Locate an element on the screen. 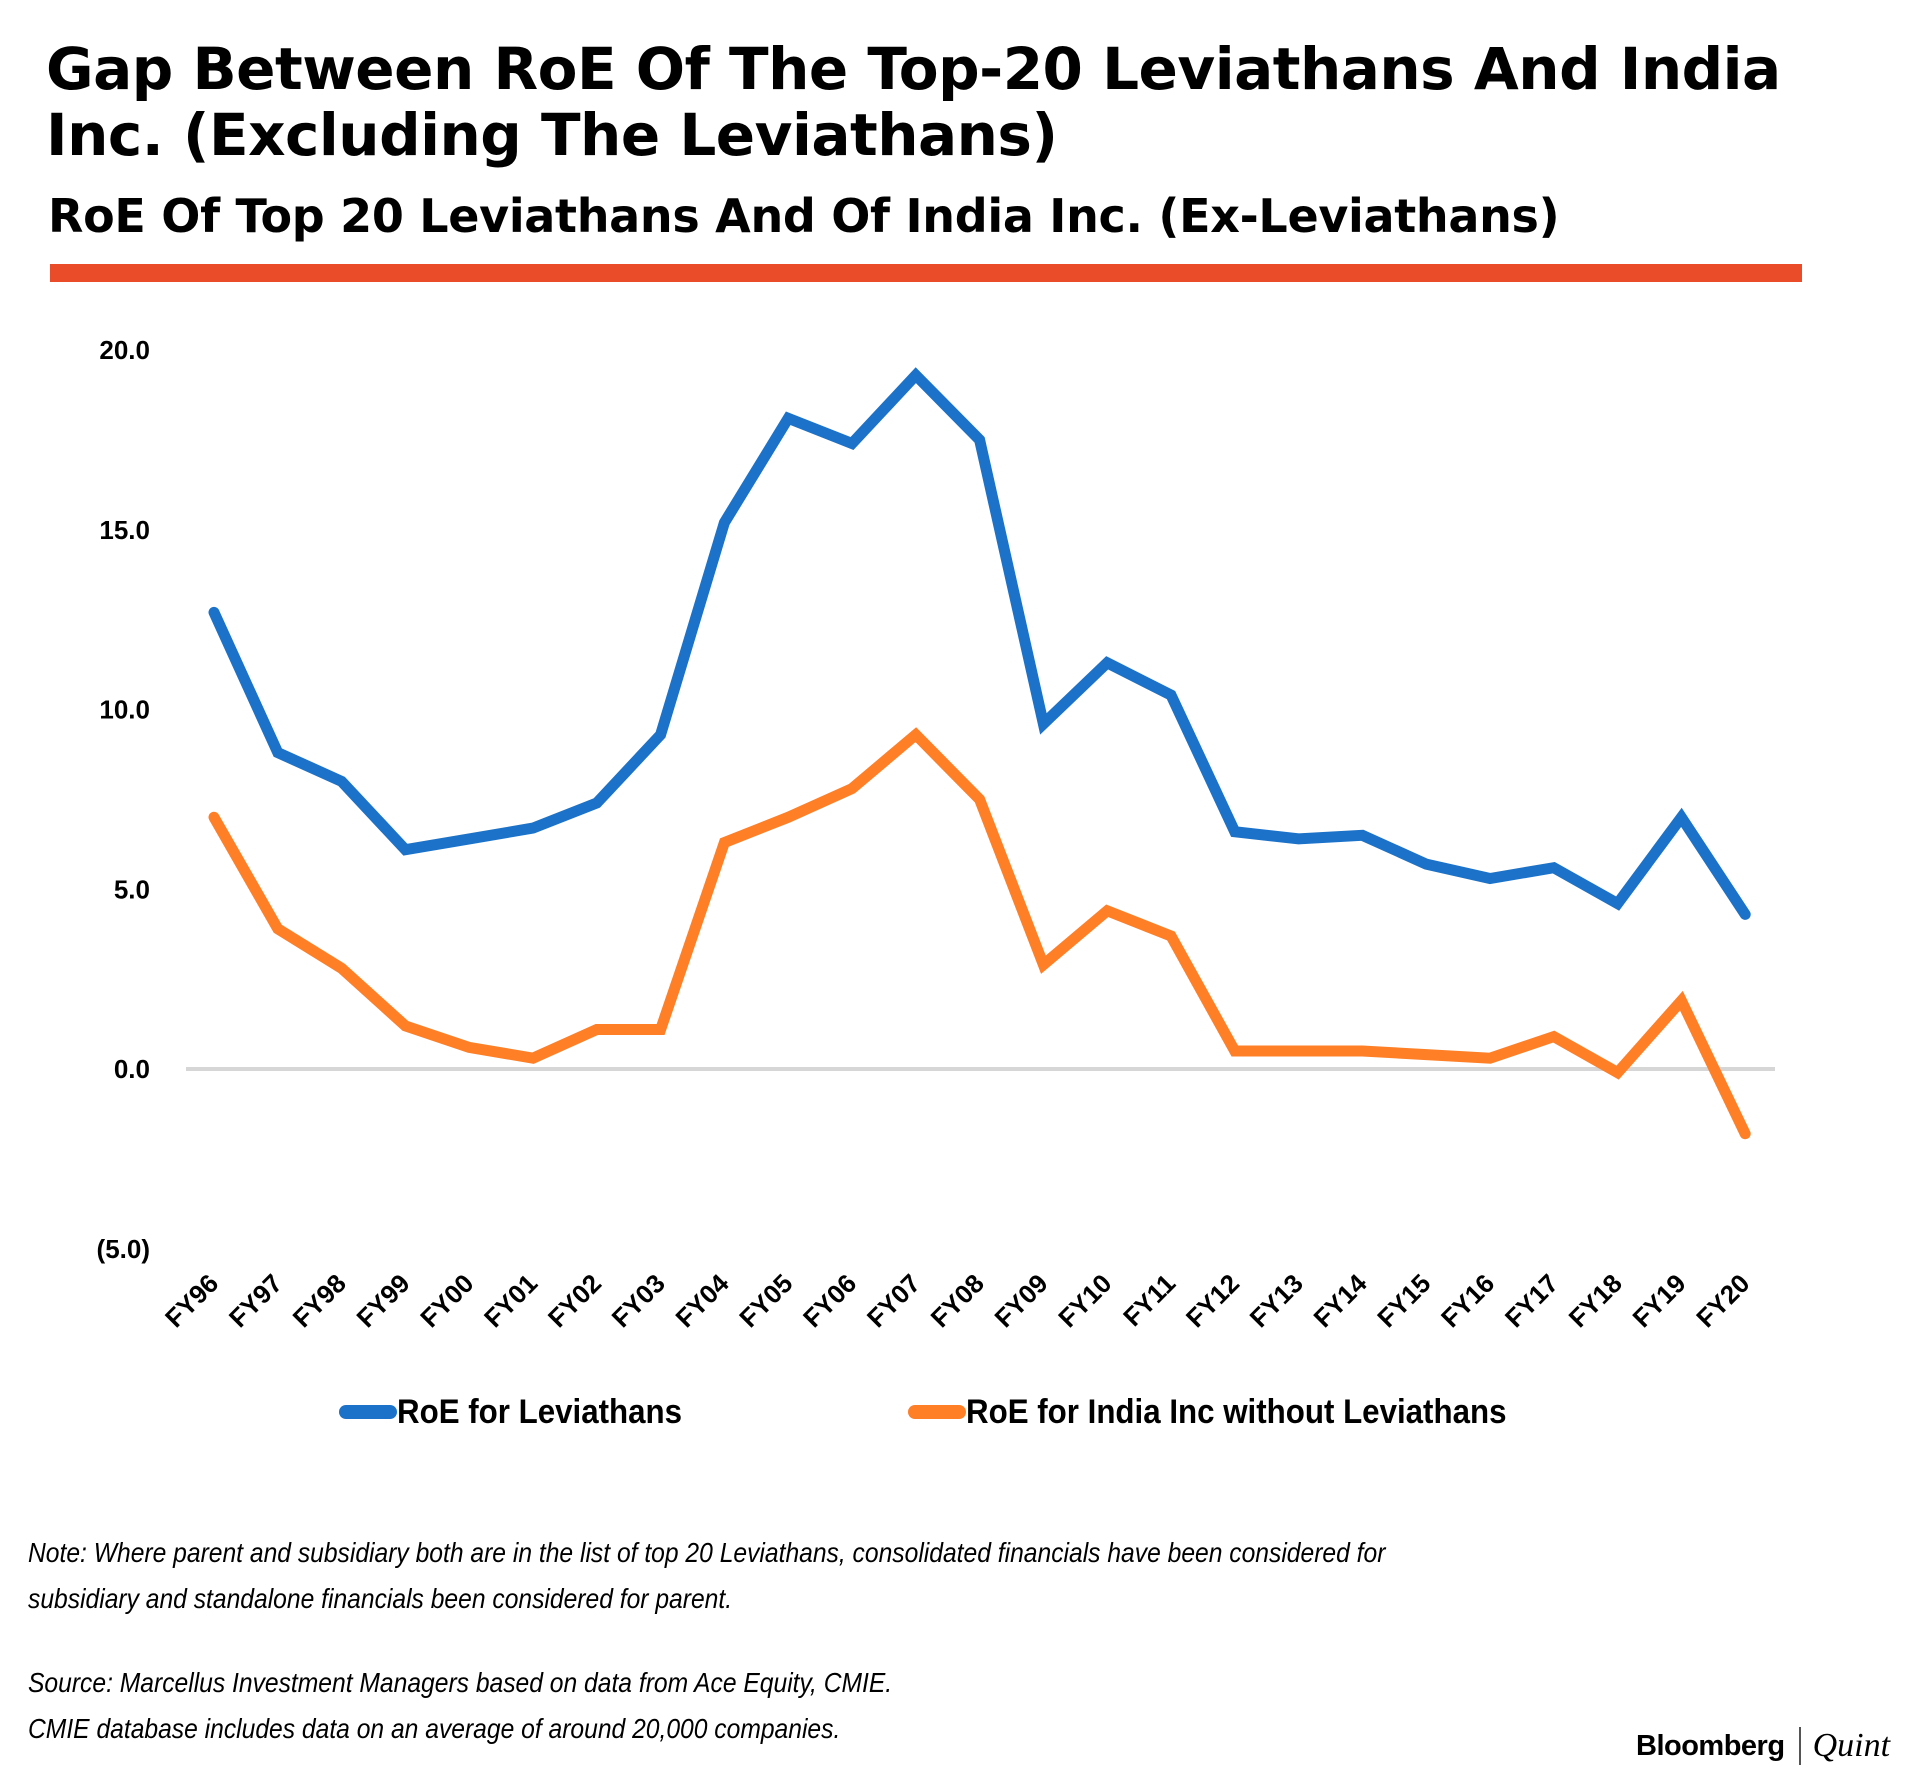 The width and height of the screenshot is (1920, 1768). x-tick-label: FY06 is located at coordinates (829, 1300).